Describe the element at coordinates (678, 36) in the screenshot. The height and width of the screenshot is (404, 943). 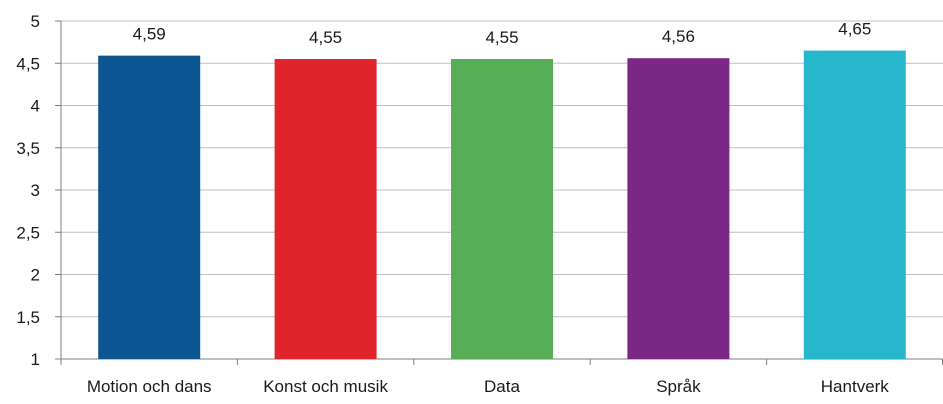
I see `bar-value-label: 4,56` at that location.